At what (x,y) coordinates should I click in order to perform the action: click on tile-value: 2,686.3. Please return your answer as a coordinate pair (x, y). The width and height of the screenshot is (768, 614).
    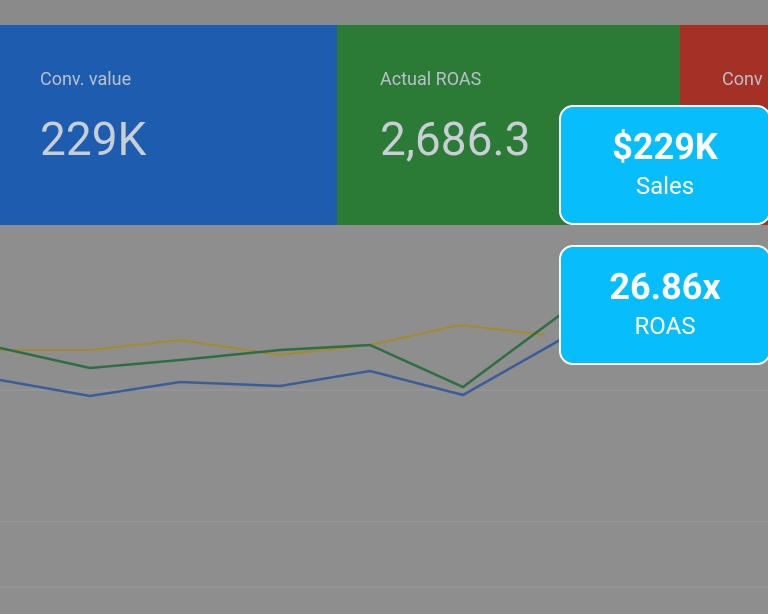
    Looking at the image, I should click on (455, 140).